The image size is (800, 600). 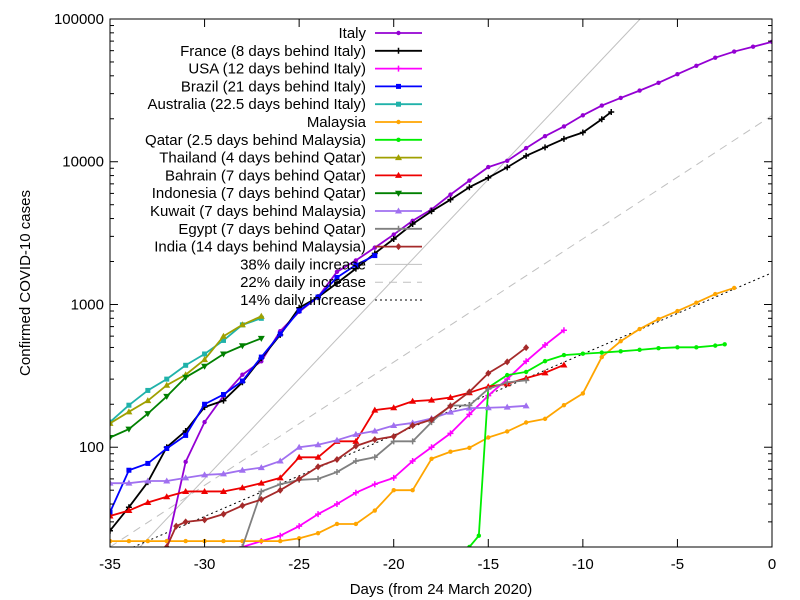 What do you see at coordinates (257, 104) in the screenshot?
I see `legend-label: Australia (22.5 days behind Italy)` at bounding box center [257, 104].